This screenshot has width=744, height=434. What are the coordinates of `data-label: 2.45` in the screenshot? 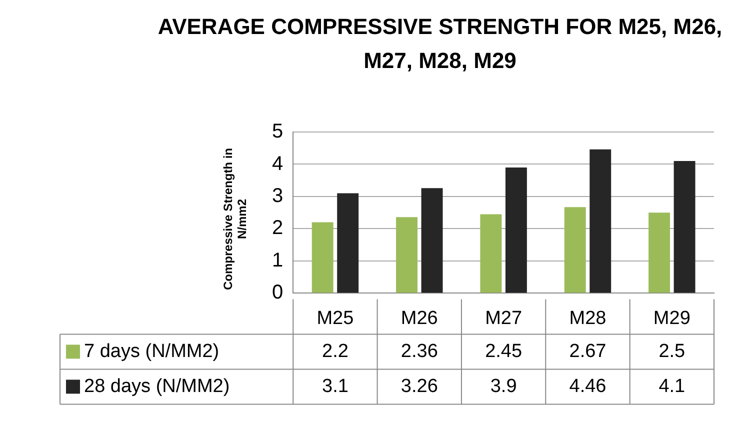 It's located at (503, 351).